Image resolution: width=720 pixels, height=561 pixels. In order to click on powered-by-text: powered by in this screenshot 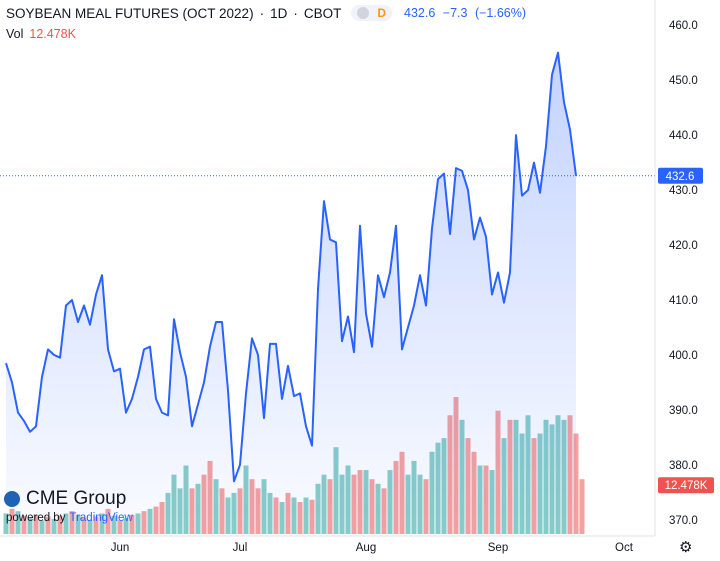, I will do `click(36, 518)`.